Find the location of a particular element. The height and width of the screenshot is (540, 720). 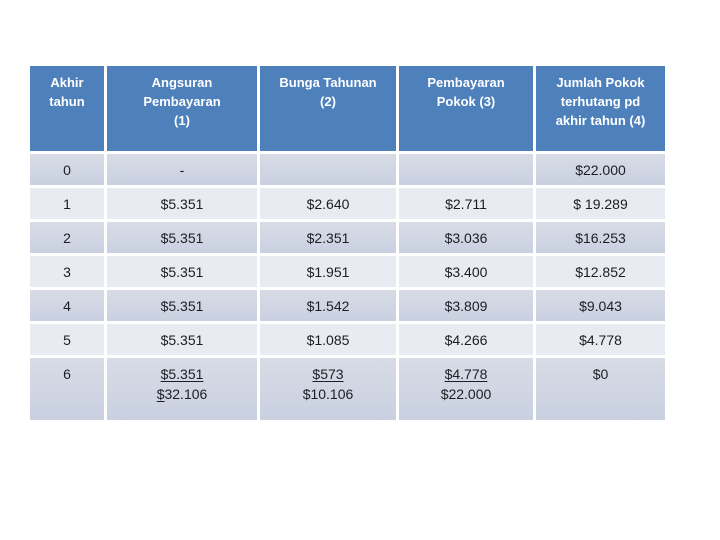

column-header-akhir-tahun: Akhir tahun is located at coordinates (67, 108).